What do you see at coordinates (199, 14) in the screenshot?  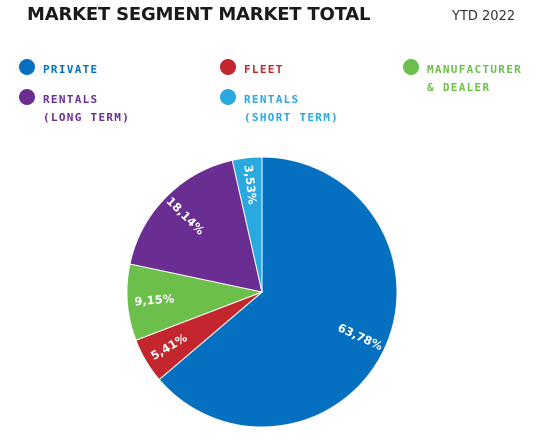 I see `chart-title: MARKET SEGMENT MARKET TOTAL` at bounding box center [199, 14].